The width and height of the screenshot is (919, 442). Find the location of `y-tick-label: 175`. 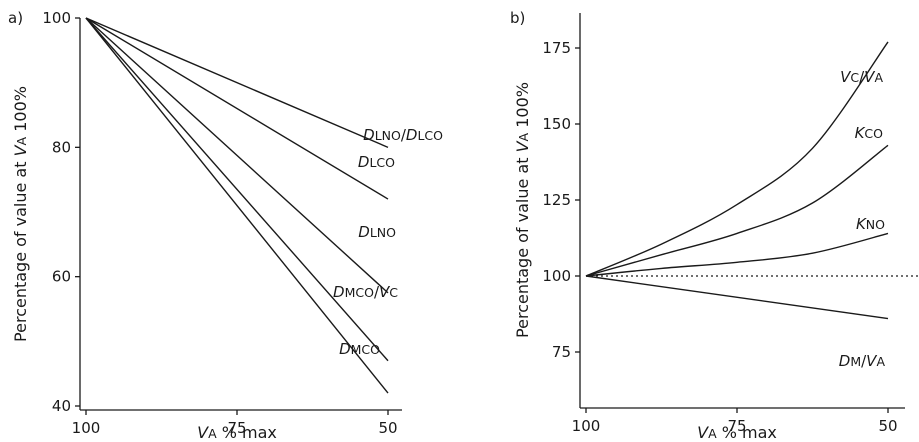

y-tick-label: 175 is located at coordinates (556, 48).